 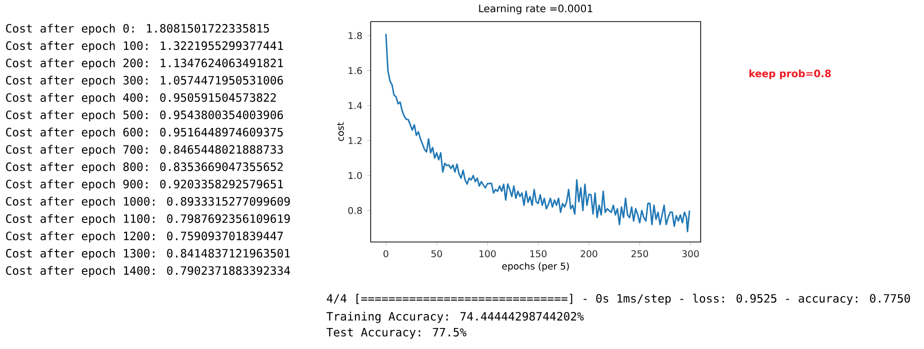 I want to click on text: Cost after epoch 900: 0.9203358292579651, so click(x=144, y=184).